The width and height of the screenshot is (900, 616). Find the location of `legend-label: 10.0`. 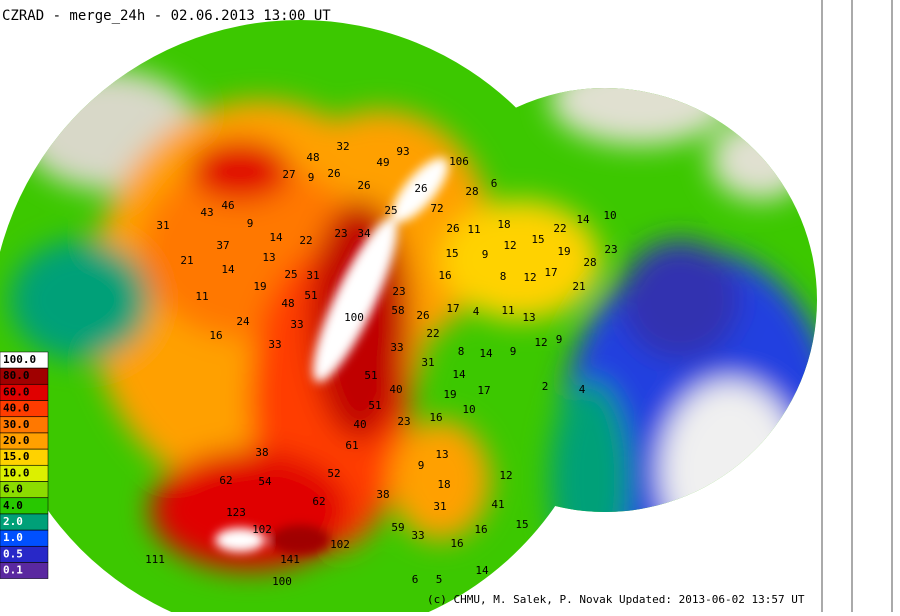

legend-label: 10.0 is located at coordinates (16, 472).